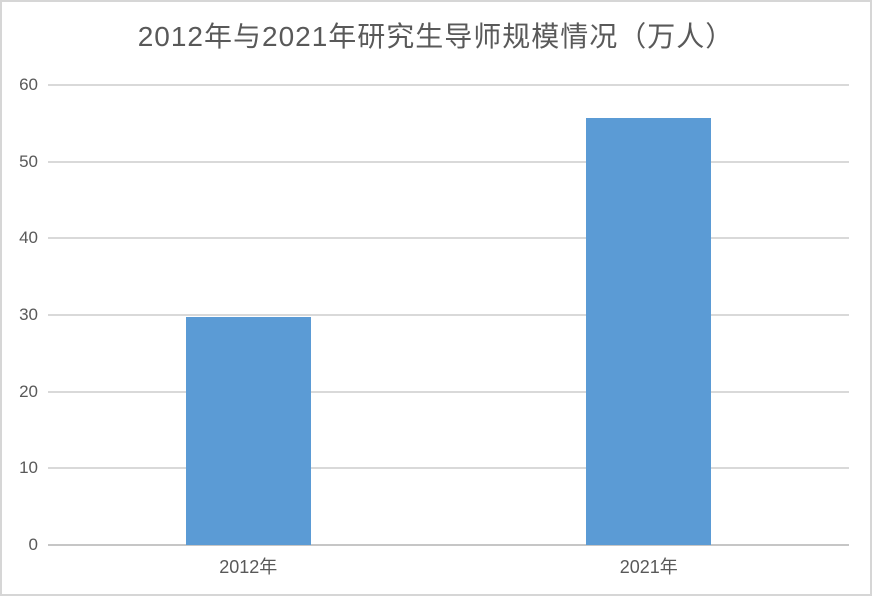 This screenshot has width=872, height=596. Describe the element at coordinates (248, 430) in the screenshot. I see `bar-2012年` at that location.